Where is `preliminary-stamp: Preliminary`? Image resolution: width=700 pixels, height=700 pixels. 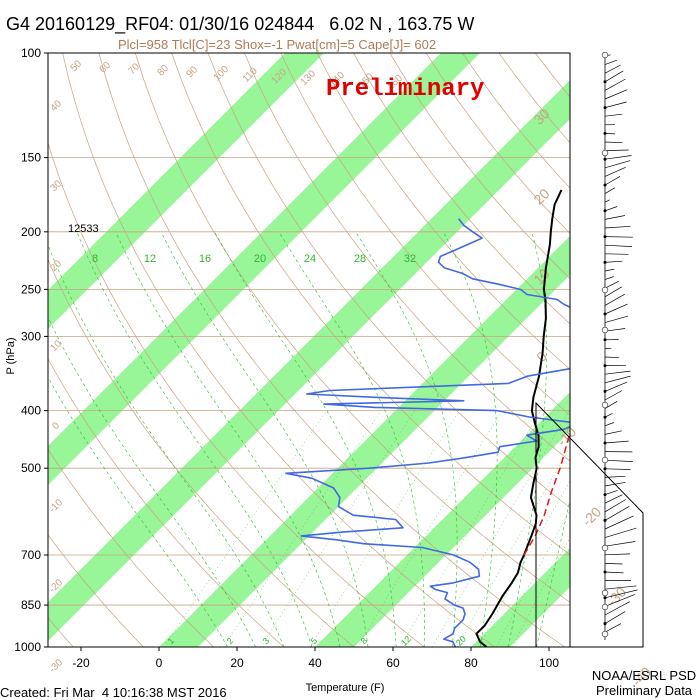
preliminary-stamp: Preliminary is located at coordinates (405, 89).